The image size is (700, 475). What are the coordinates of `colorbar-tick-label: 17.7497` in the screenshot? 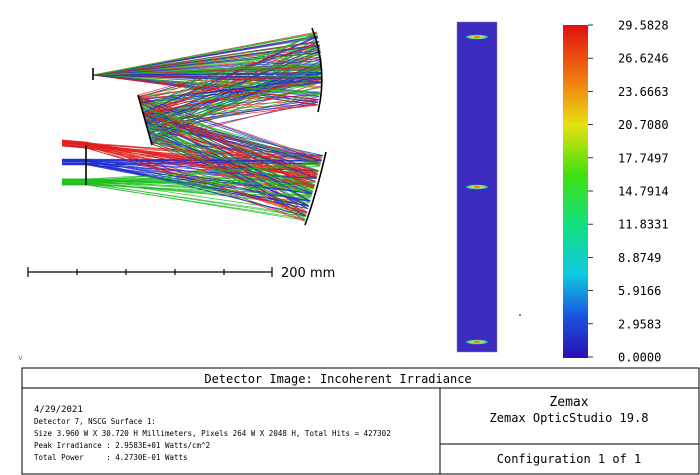 It's located at (643, 158).